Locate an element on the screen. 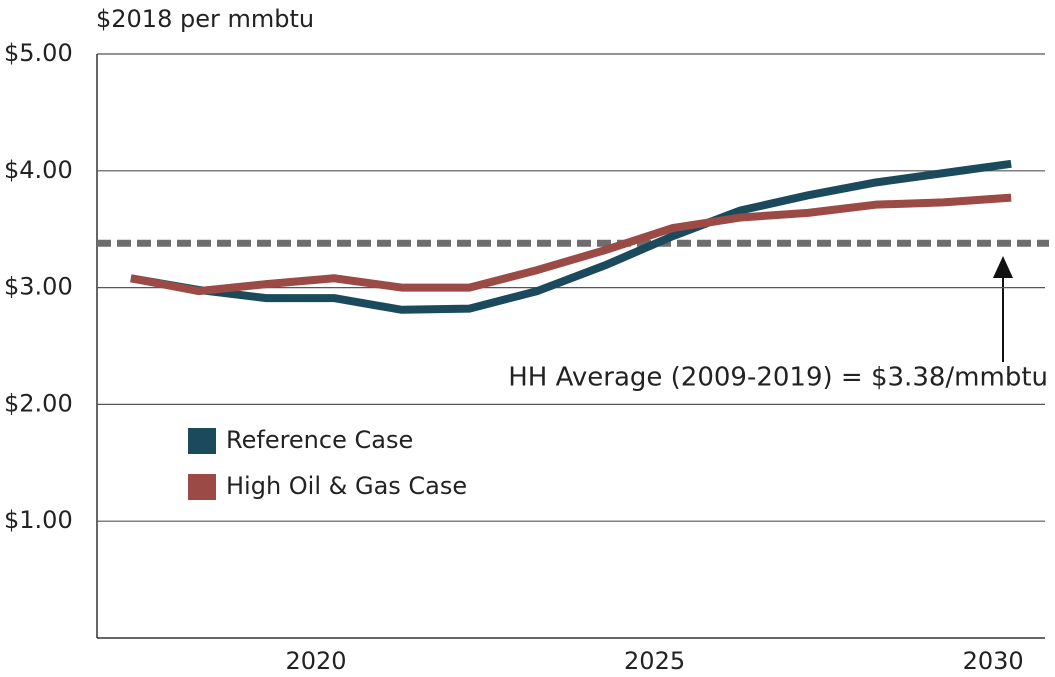  y-tick-label: $3.00 is located at coordinates (38, 287).